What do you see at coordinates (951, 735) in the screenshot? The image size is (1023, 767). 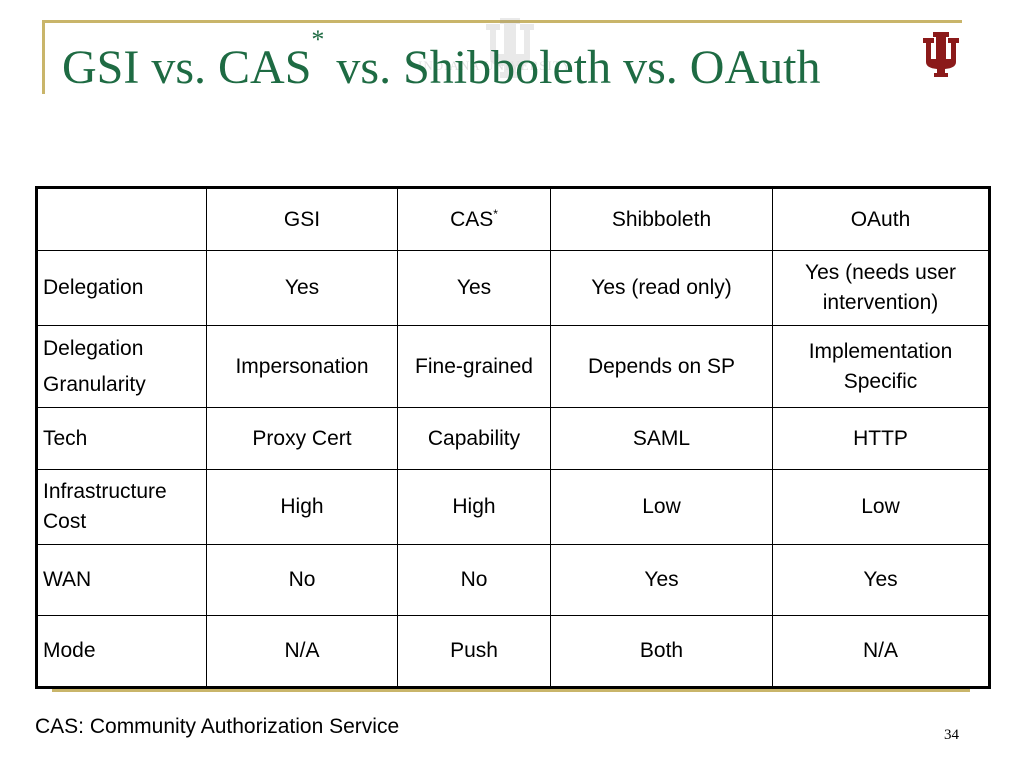 I see `page-number: 34` at bounding box center [951, 735].